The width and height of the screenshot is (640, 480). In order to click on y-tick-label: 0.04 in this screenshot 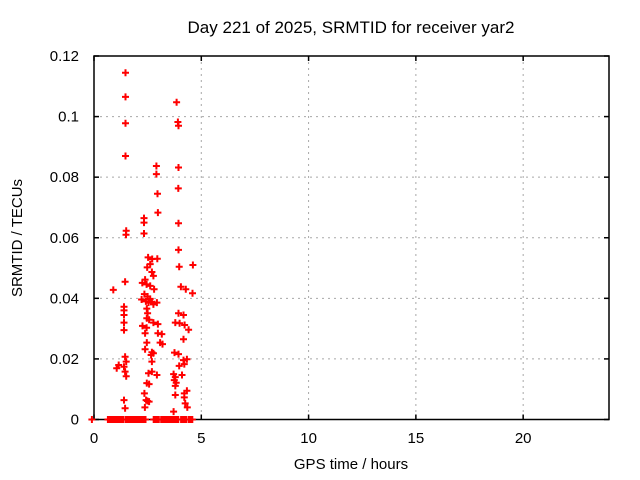, I will do `click(64, 298)`.